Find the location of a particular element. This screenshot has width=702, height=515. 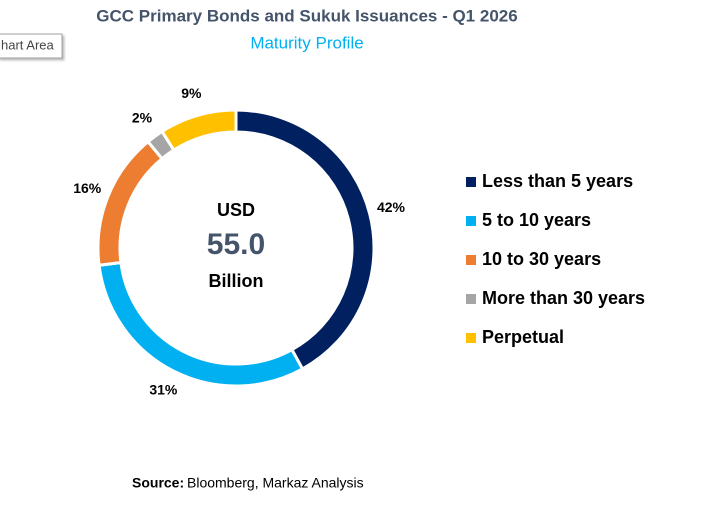

source-text: Bloomberg, Markaz Analysis is located at coordinates (275, 483).